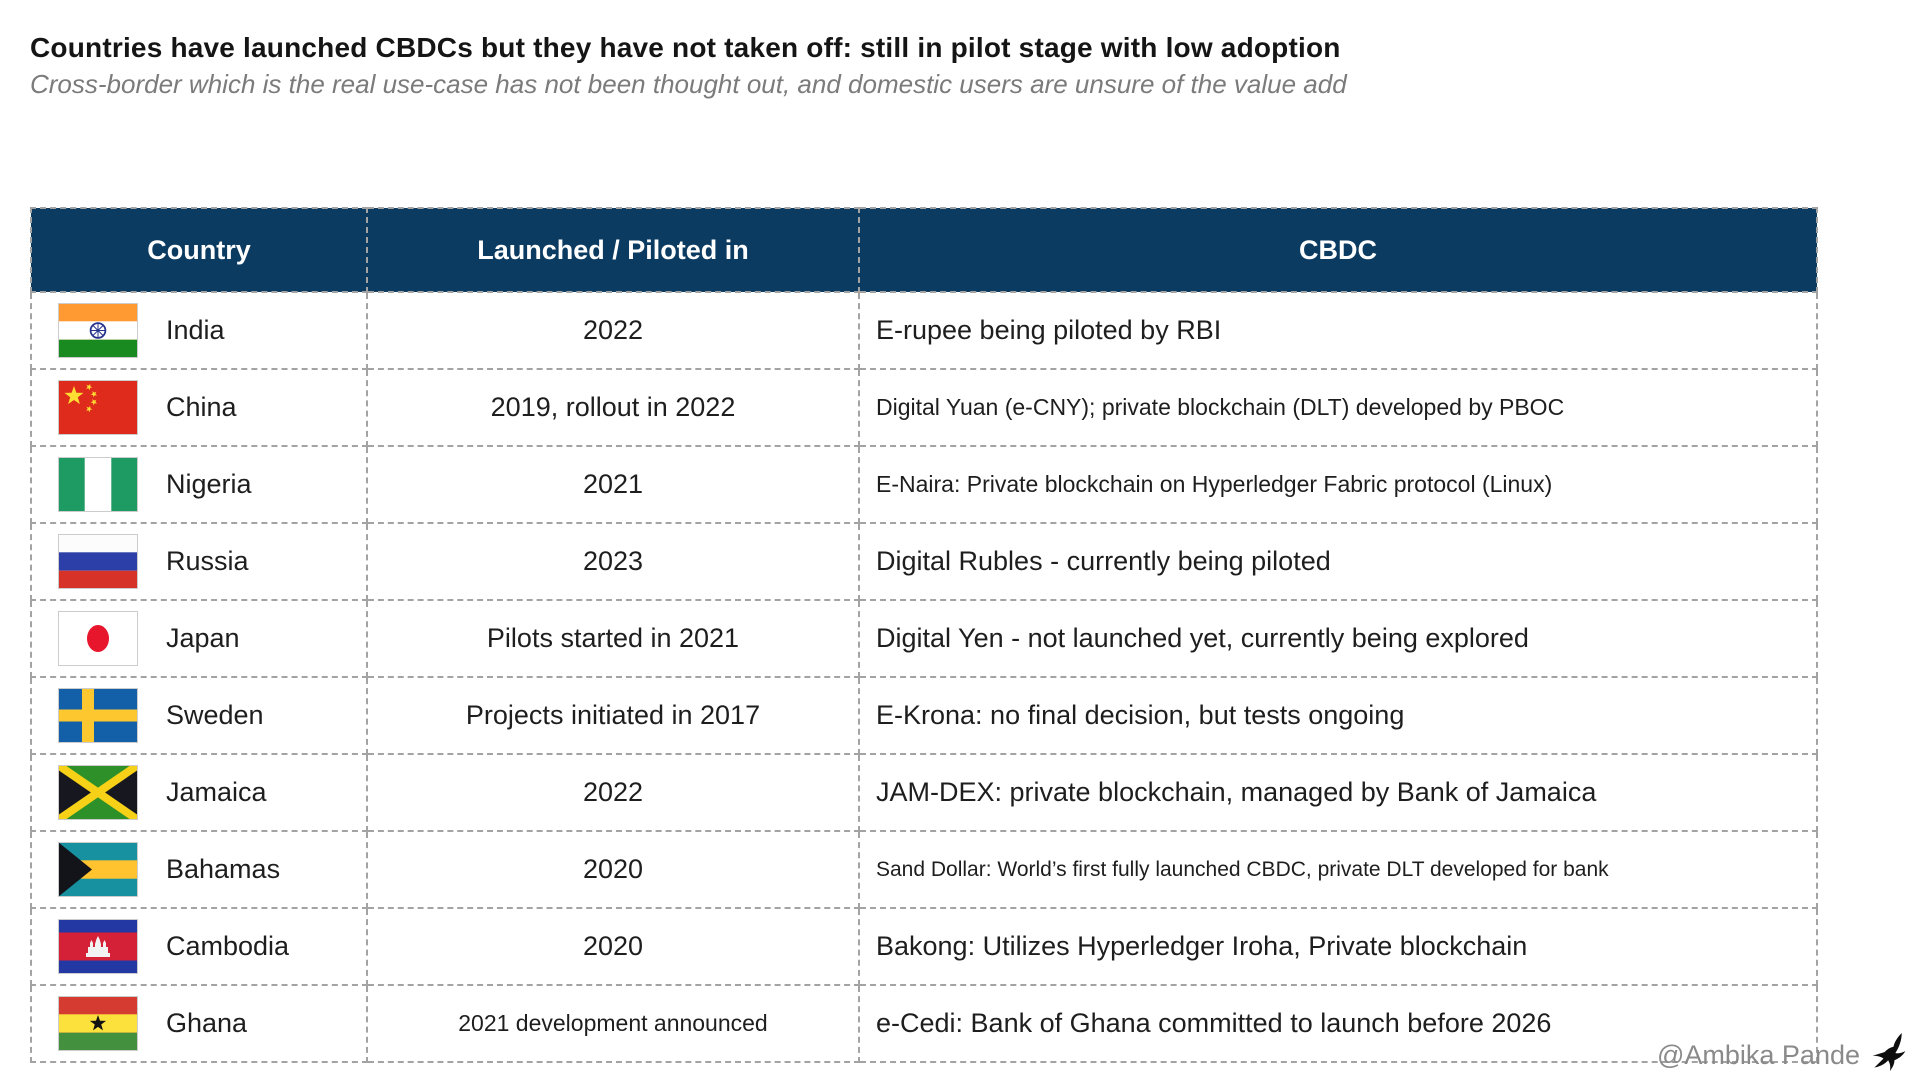 The width and height of the screenshot is (1924, 1086). I want to click on country-cell: Nigeria, so click(199, 484).